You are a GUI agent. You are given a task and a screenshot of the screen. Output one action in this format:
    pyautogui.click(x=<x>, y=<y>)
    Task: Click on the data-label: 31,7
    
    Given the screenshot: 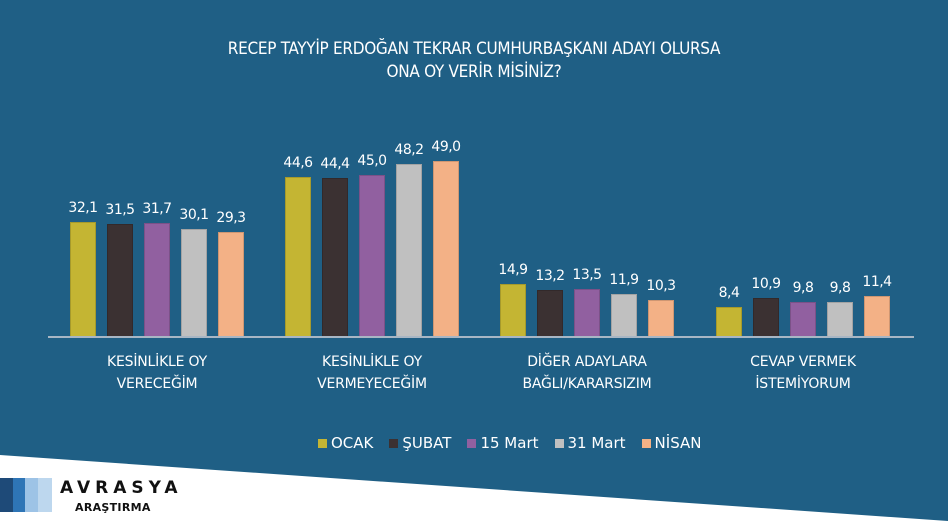 What is the action you would take?
    pyautogui.click(x=157, y=209)
    